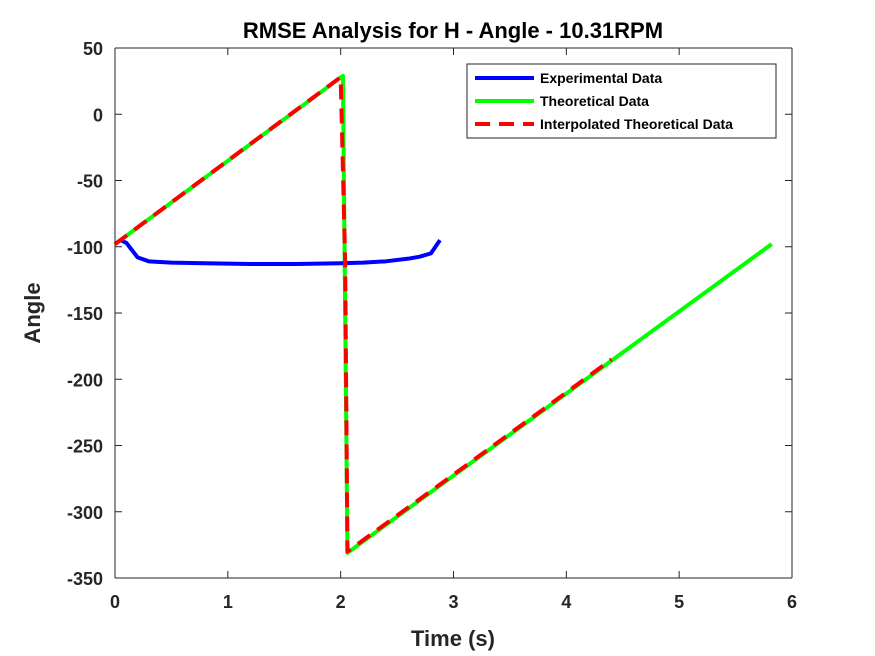 This screenshot has height=656, width=875. Describe the element at coordinates (601, 78) in the screenshot. I see `legend-label-experimental-data: Experimental Data` at that location.